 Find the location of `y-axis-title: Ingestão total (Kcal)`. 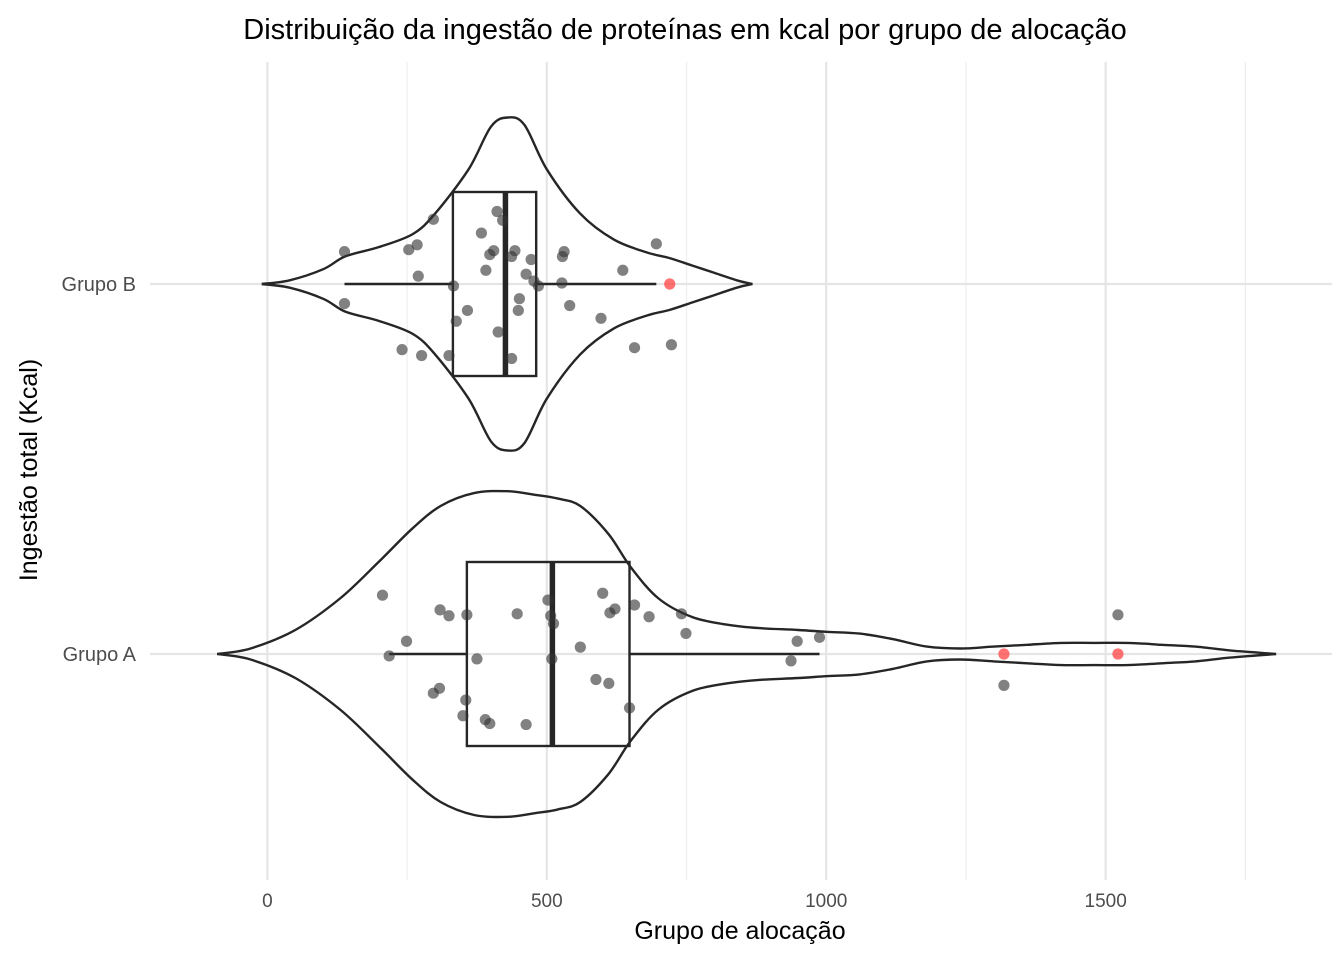

y-axis-title: Ingestão total (Kcal) is located at coordinates (29, 470).